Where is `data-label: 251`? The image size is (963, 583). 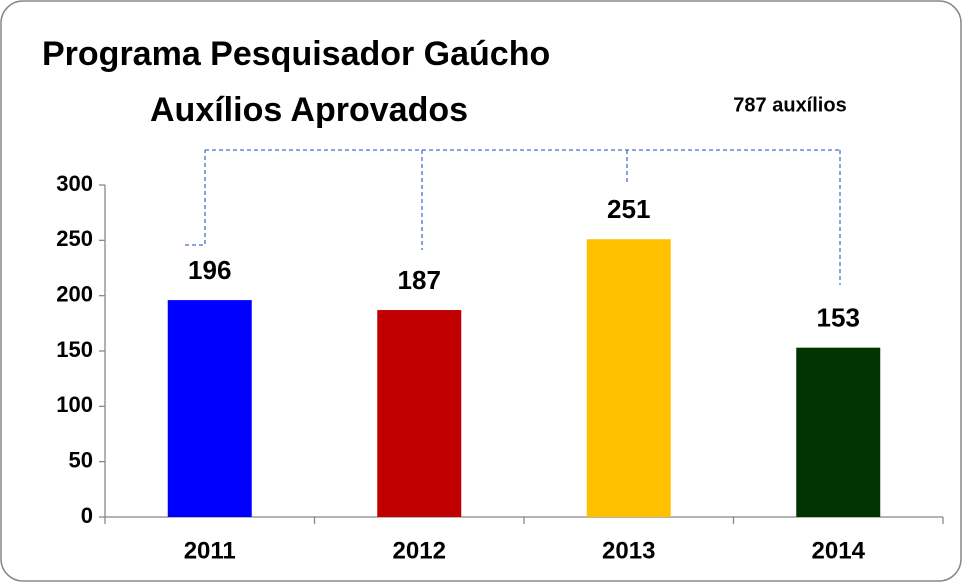 data-label: 251 is located at coordinates (628, 209).